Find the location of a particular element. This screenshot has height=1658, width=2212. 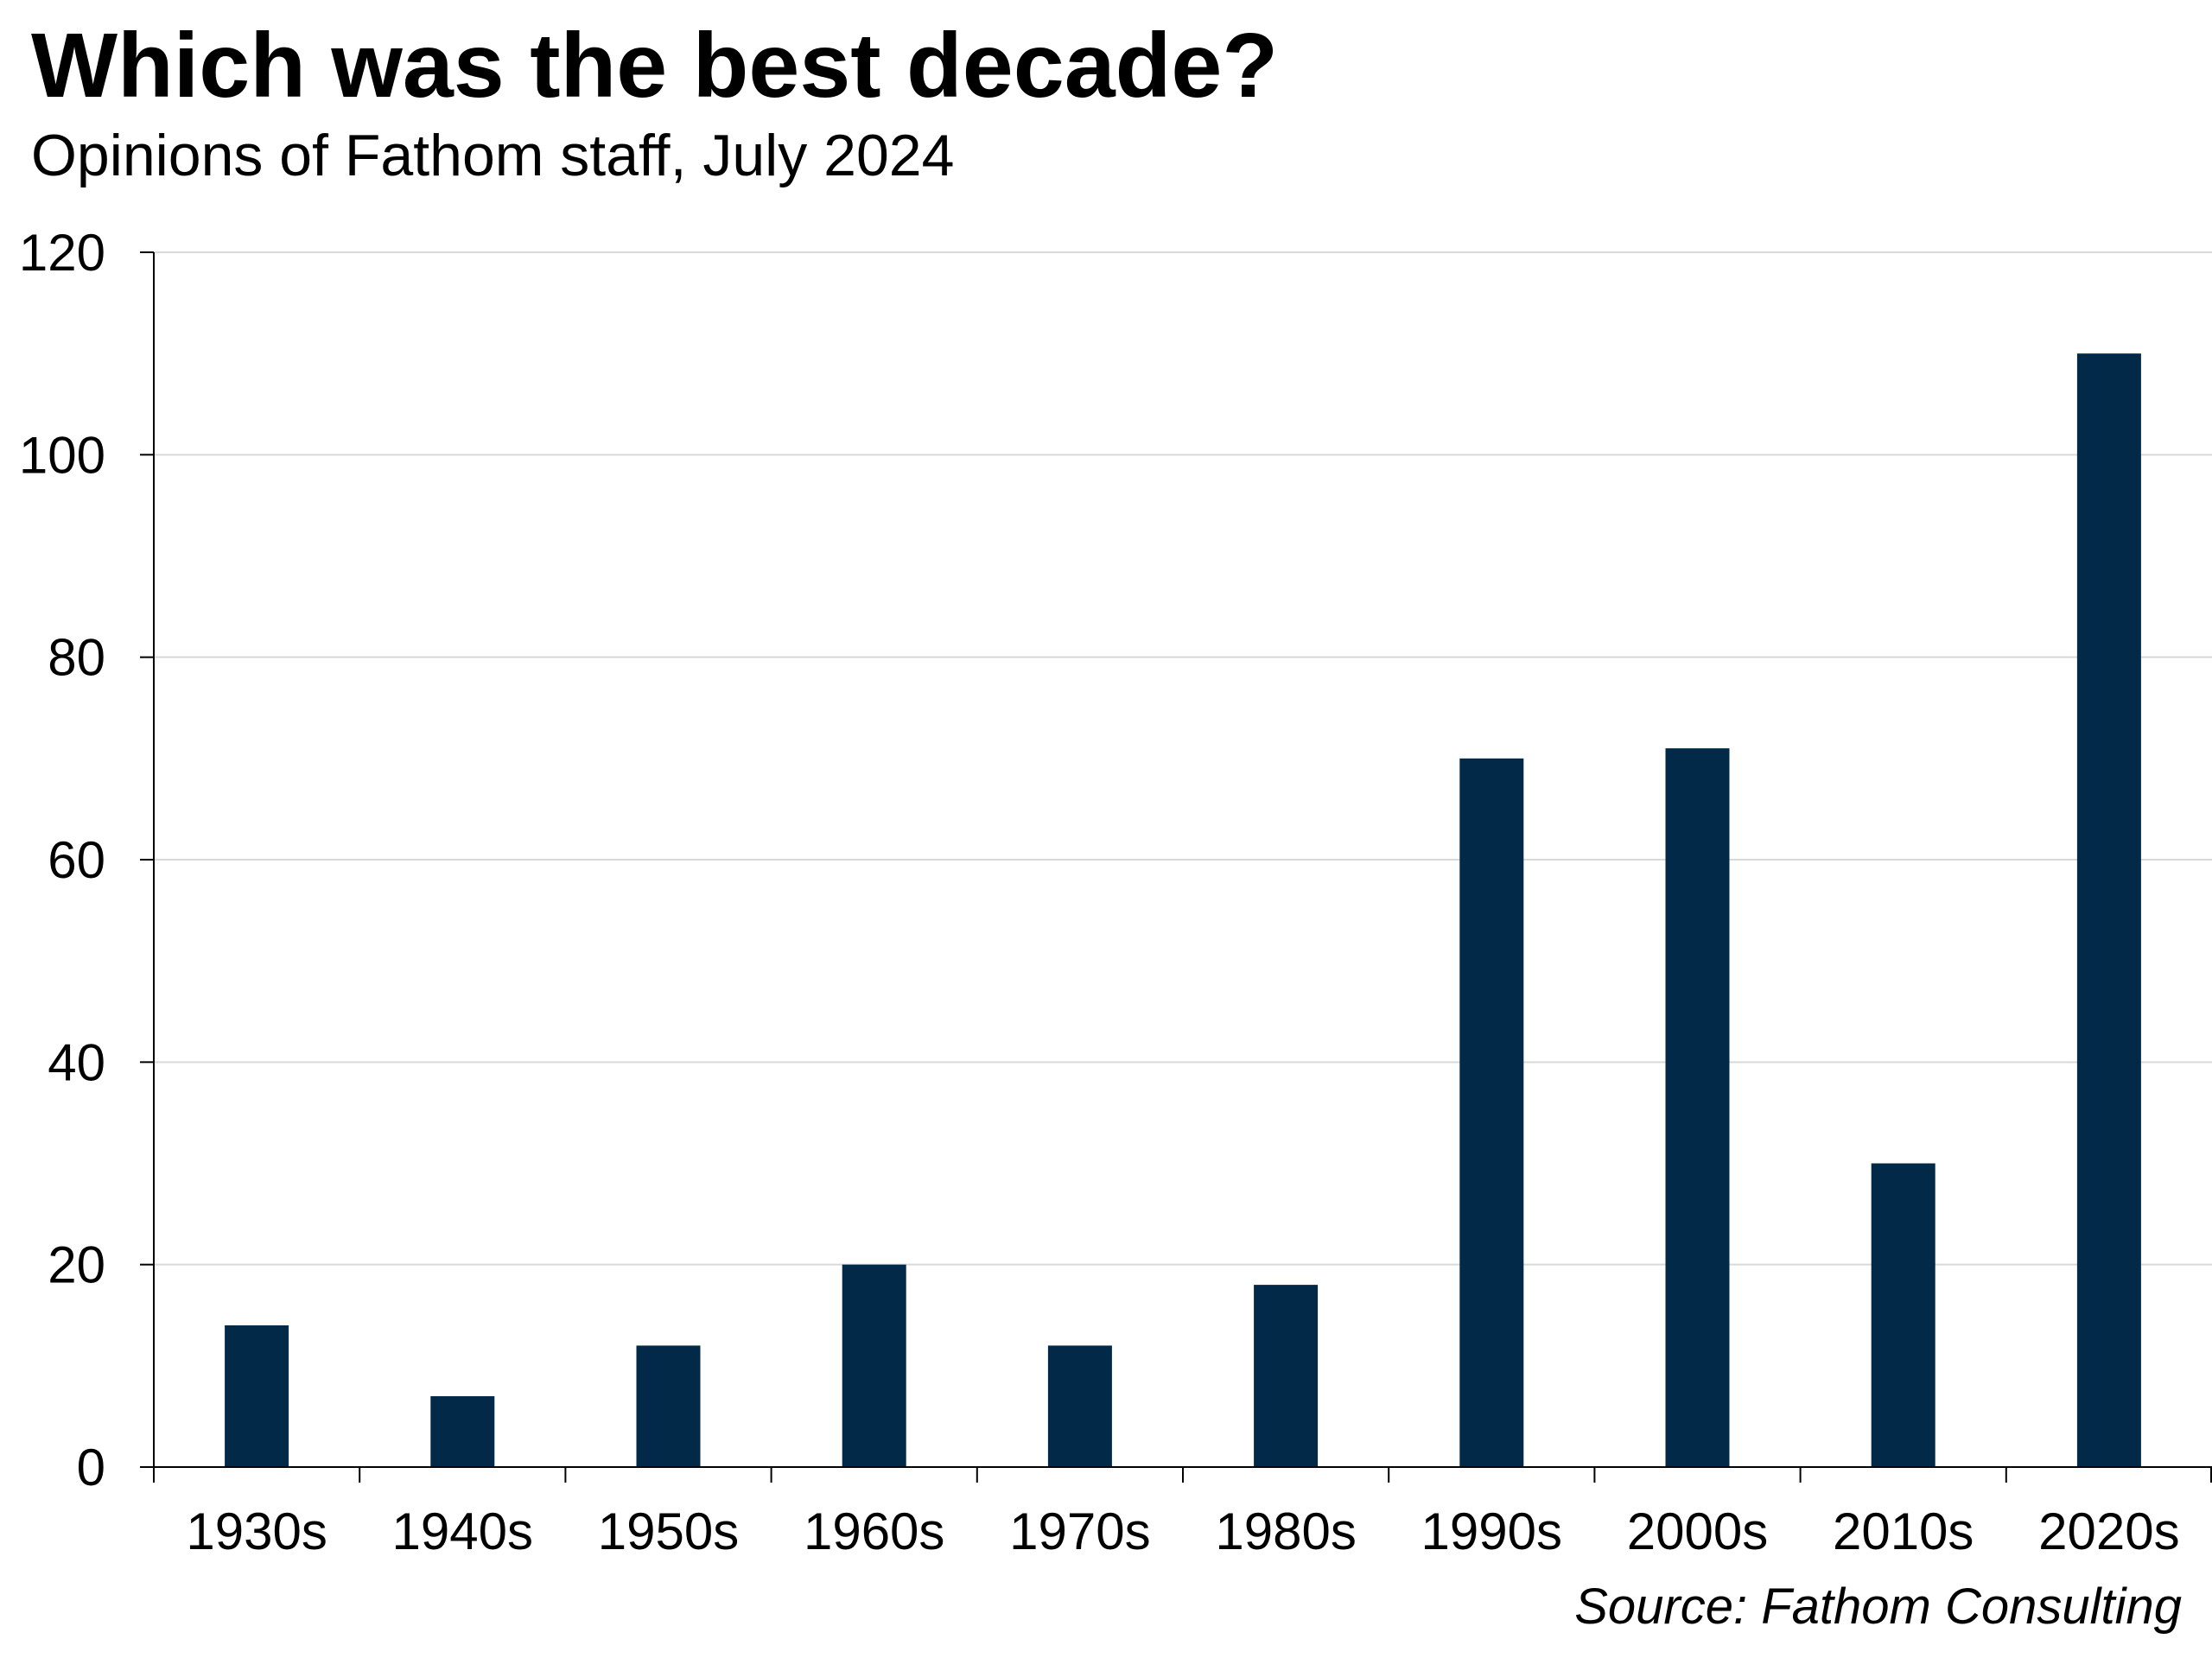

x-tick-label: 1960s is located at coordinates (874, 1531).